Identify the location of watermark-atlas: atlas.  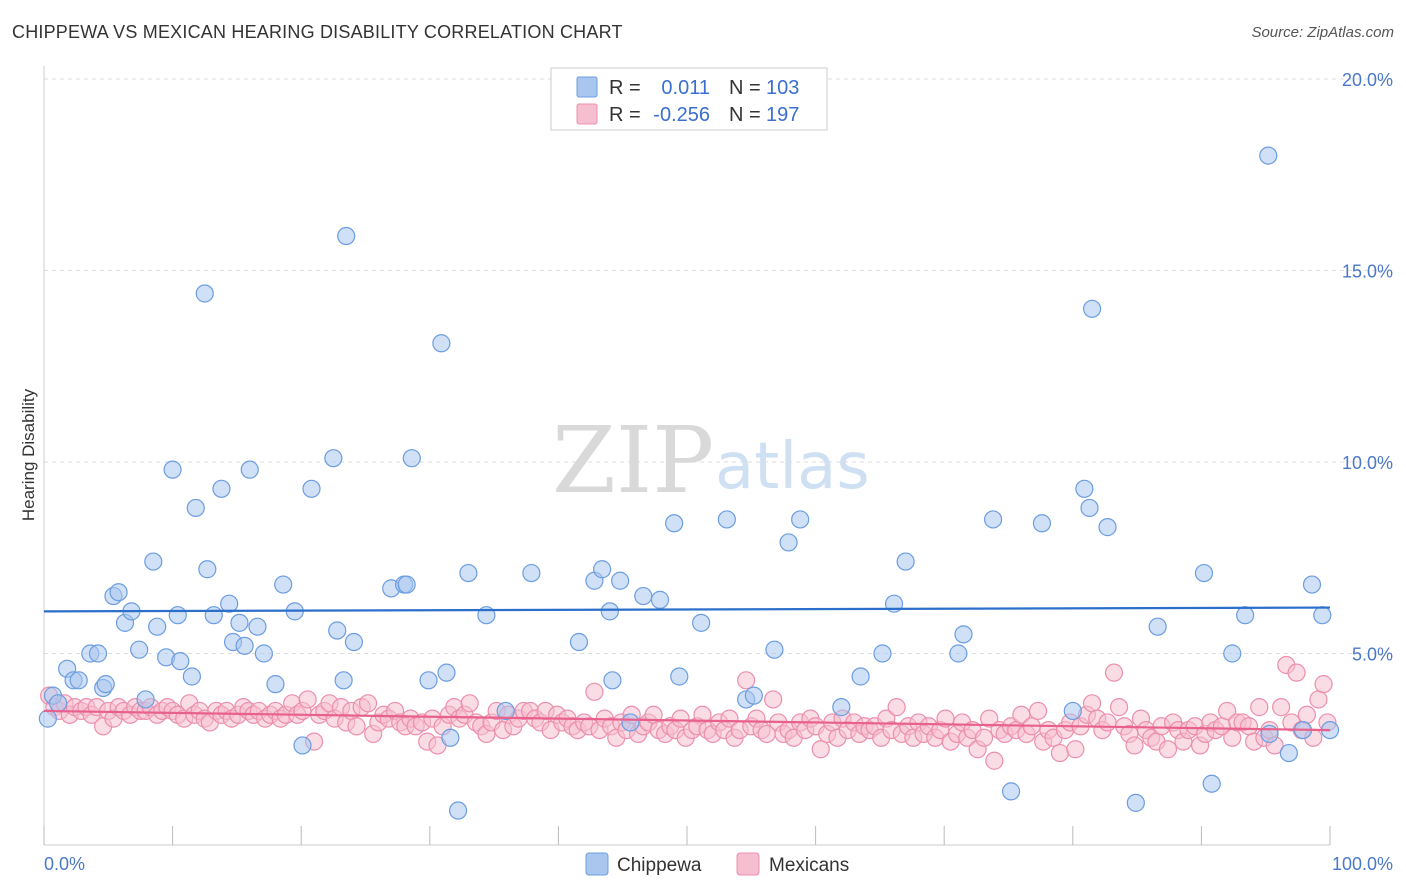
(792, 467).